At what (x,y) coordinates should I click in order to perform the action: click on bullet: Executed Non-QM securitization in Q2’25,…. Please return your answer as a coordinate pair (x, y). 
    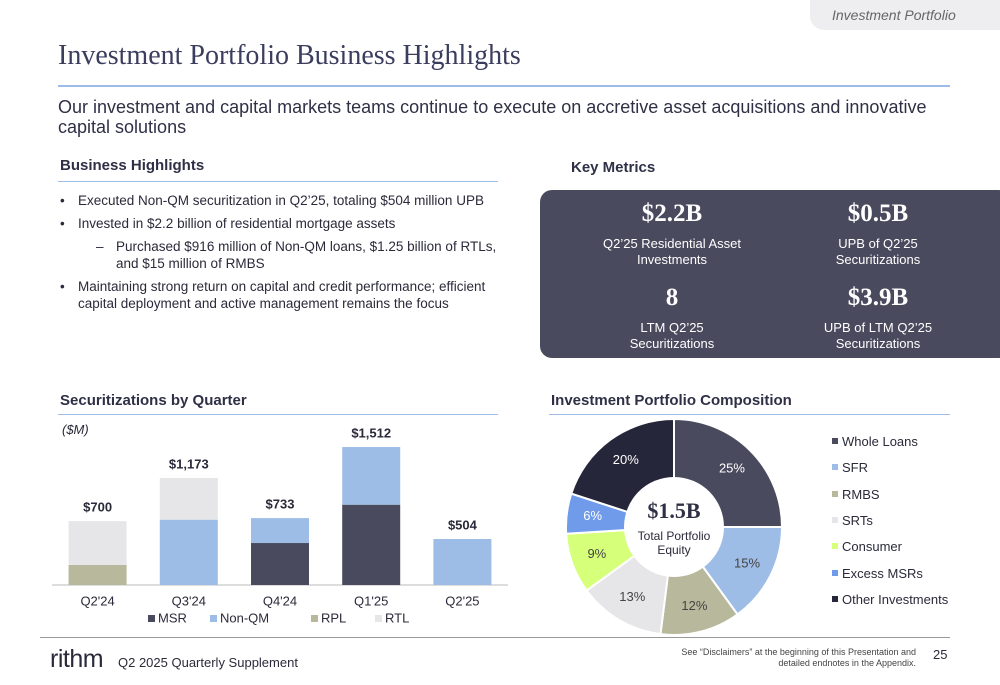
    Looking at the image, I should click on (280, 200).